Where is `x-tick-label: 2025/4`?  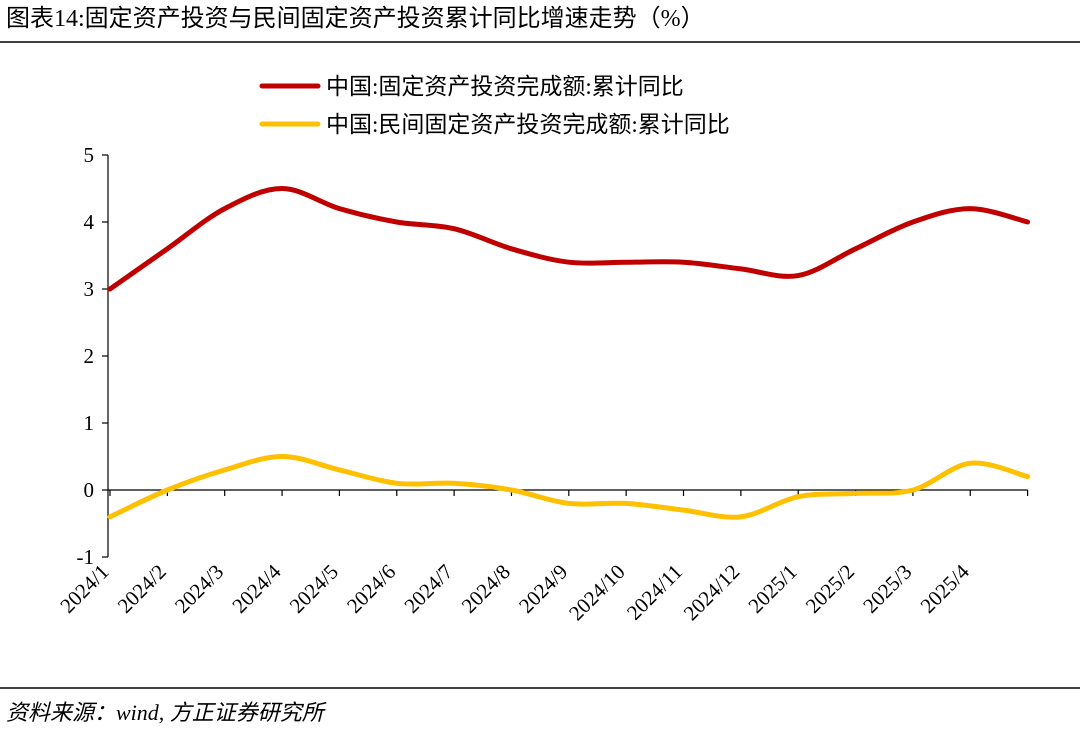
x-tick-label: 2025/4 is located at coordinates (945, 588).